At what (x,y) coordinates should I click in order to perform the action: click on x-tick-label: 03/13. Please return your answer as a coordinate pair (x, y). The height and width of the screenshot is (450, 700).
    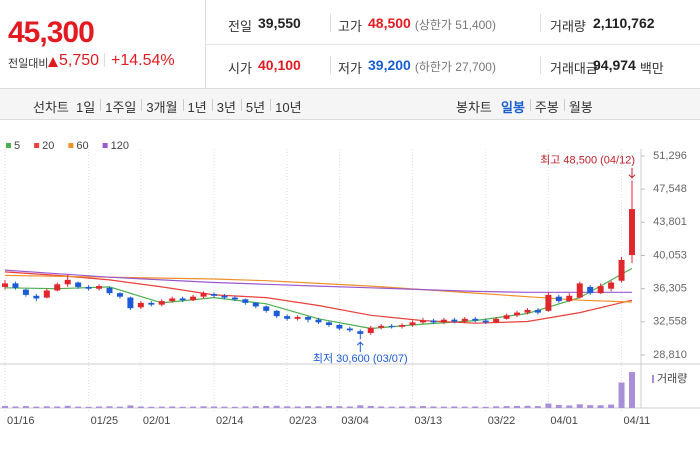
    Looking at the image, I should click on (429, 421).